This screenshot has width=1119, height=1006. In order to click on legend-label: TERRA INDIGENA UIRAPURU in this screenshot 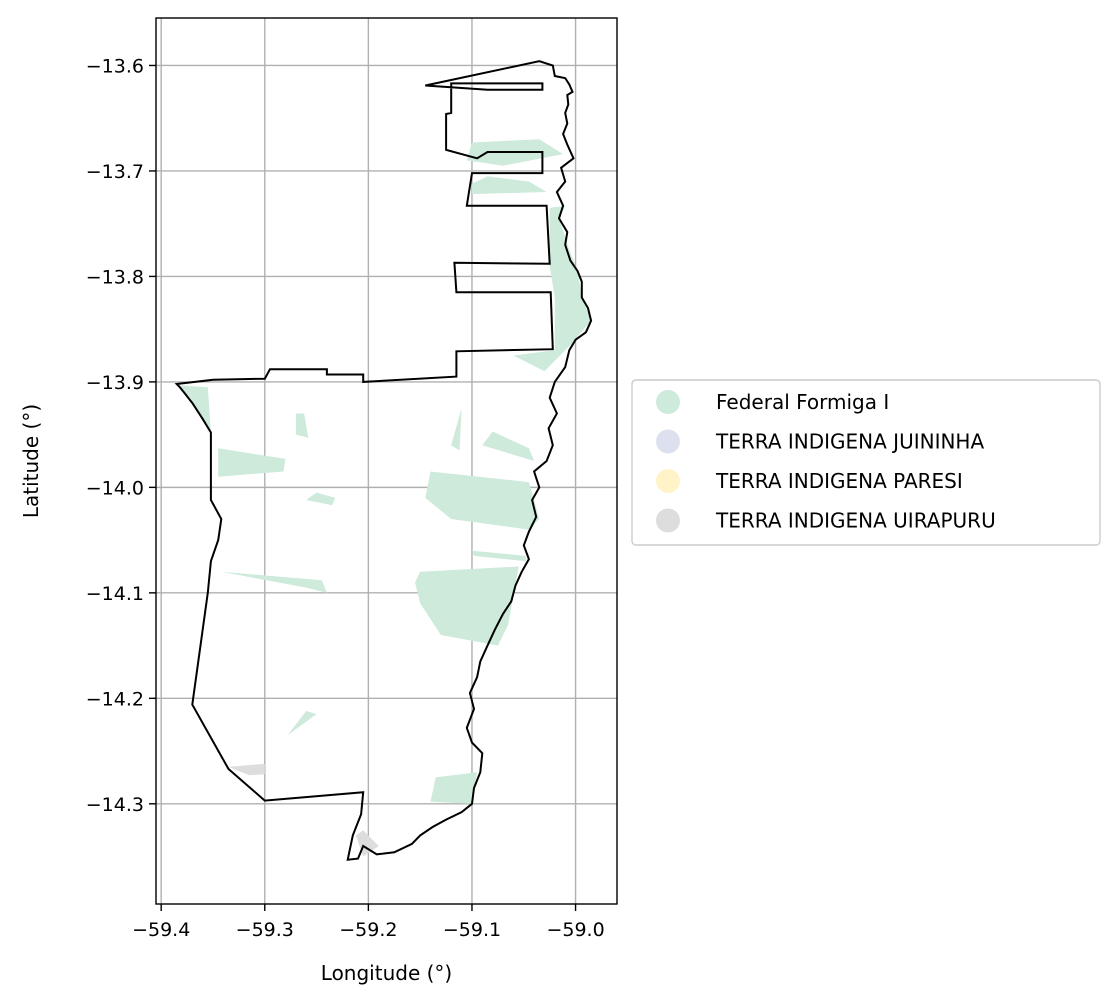, I will do `click(855, 521)`.